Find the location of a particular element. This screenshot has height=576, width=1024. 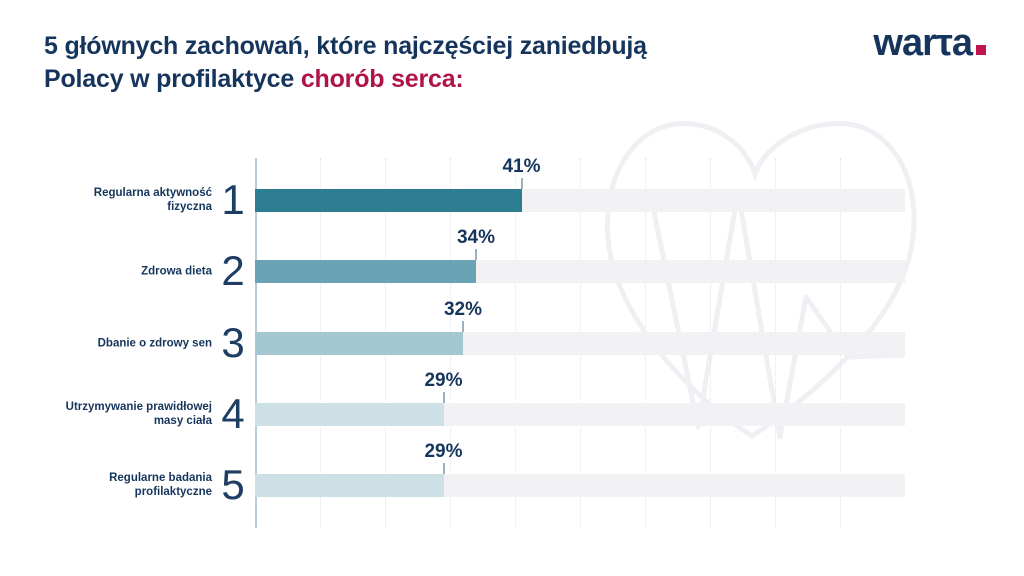

logo-dot-icon is located at coordinates (981, 50).